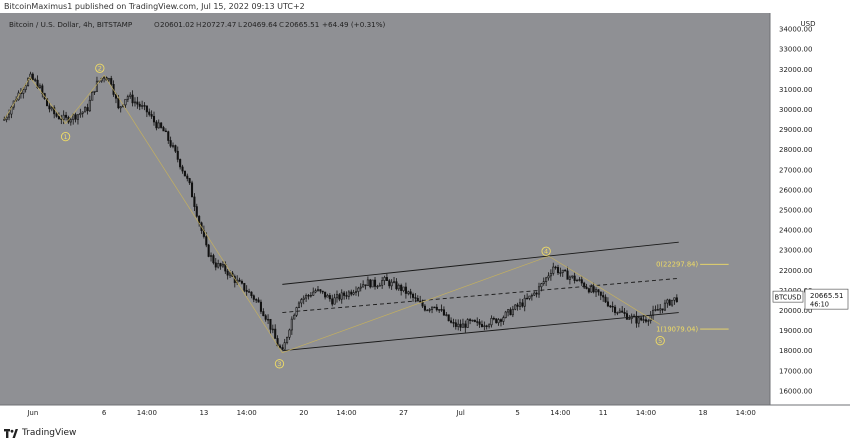 The width and height of the screenshot is (850, 444). What do you see at coordinates (480, 295) in the screenshot?
I see `channel-middle-line` at bounding box center [480, 295].